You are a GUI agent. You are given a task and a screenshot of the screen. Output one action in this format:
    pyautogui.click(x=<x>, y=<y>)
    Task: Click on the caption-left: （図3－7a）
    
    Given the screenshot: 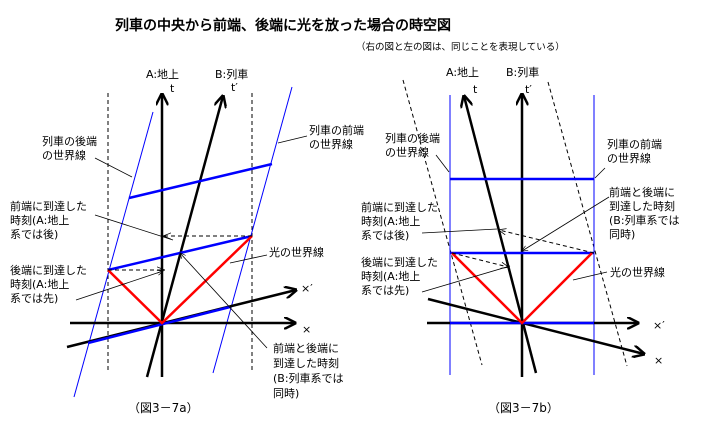 What is the action you would take?
    pyautogui.click(x=163, y=408)
    